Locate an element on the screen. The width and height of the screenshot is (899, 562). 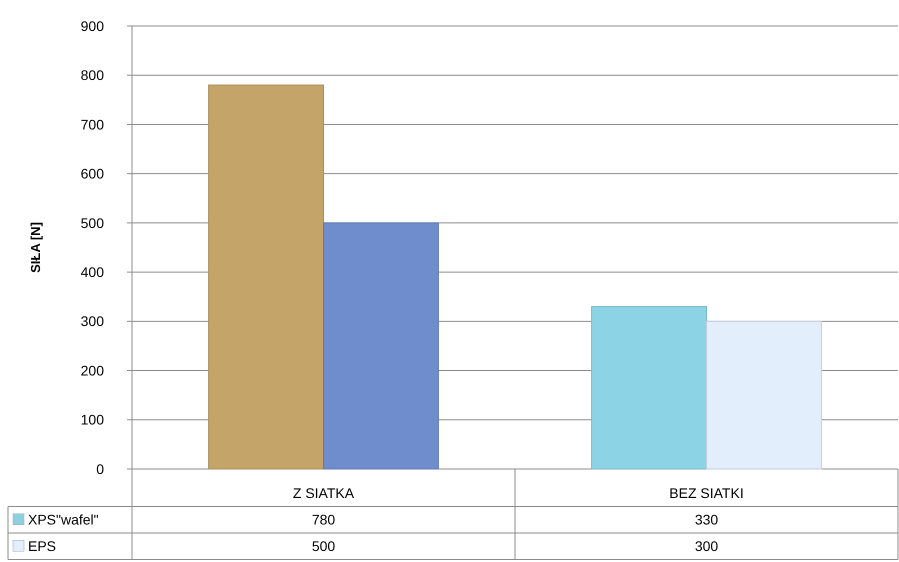
y-tick-label: 700 is located at coordinates (92, 124).